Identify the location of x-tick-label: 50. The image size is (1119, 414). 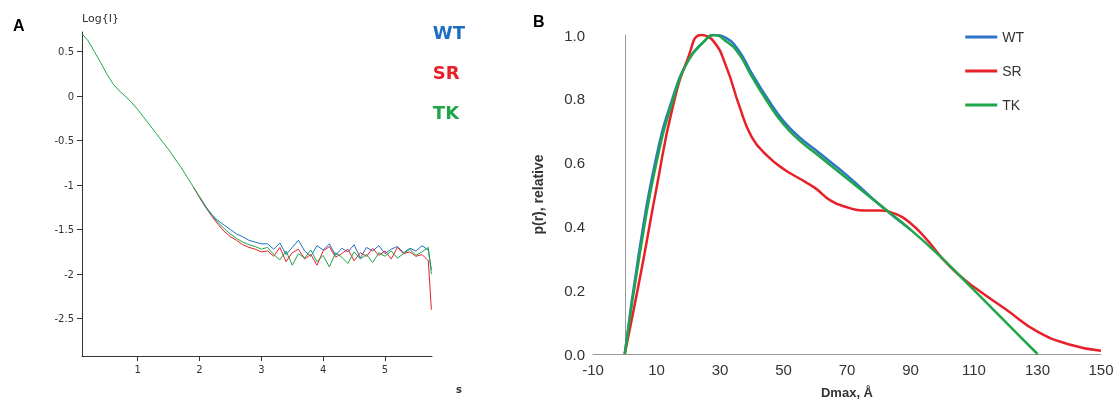
(783, 369).